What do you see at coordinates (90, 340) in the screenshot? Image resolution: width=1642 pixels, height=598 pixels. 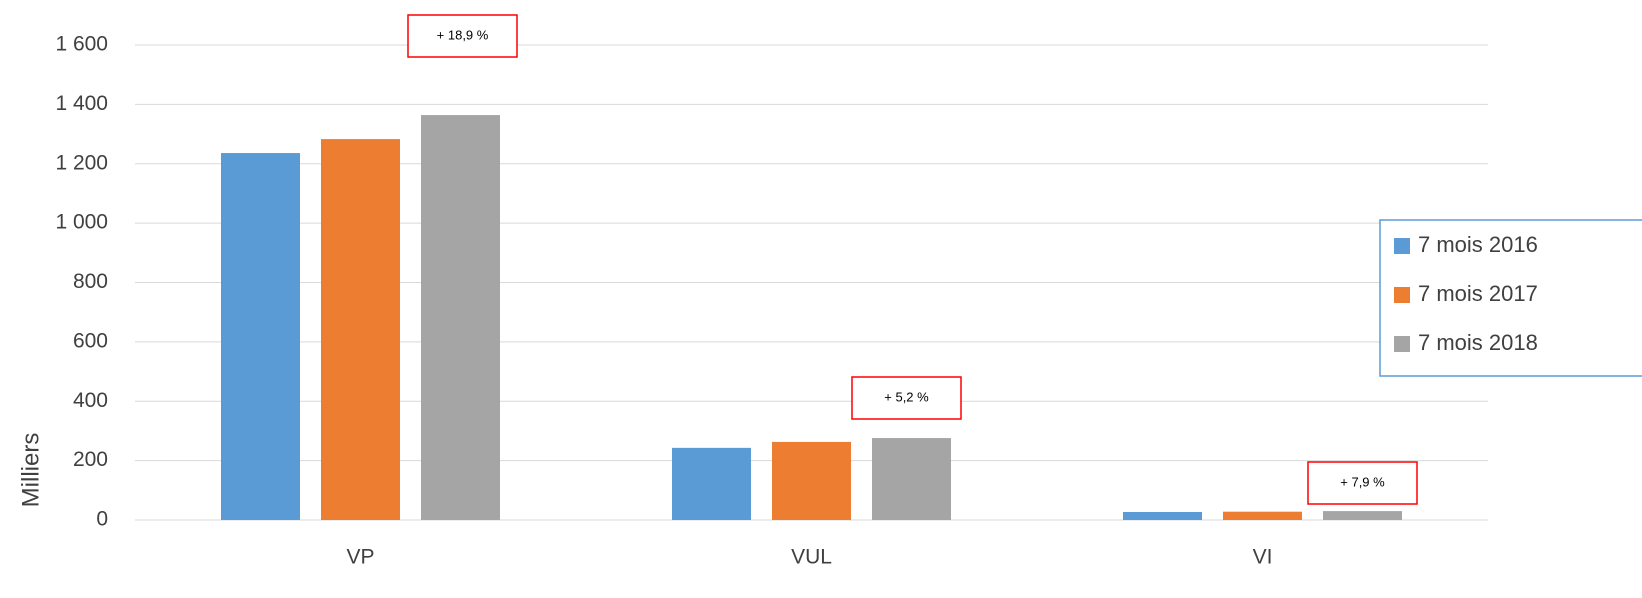 I see `y-tick-label: 600` at bounding box center [90, 340].